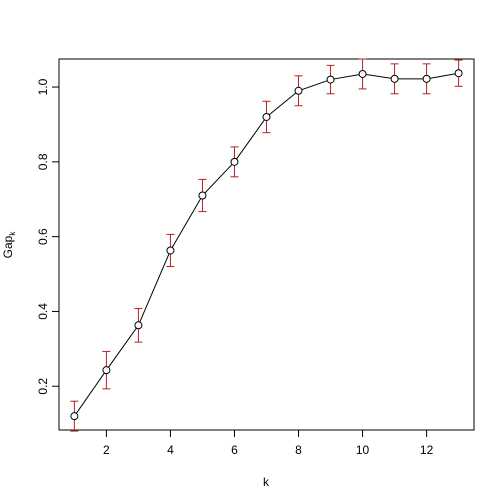 This screenshot has height=504, width=504. What do you see at coordinates (234, 450) in the screenshot?
I see `x-tick-label: 6` at bounding box center [234, 450].